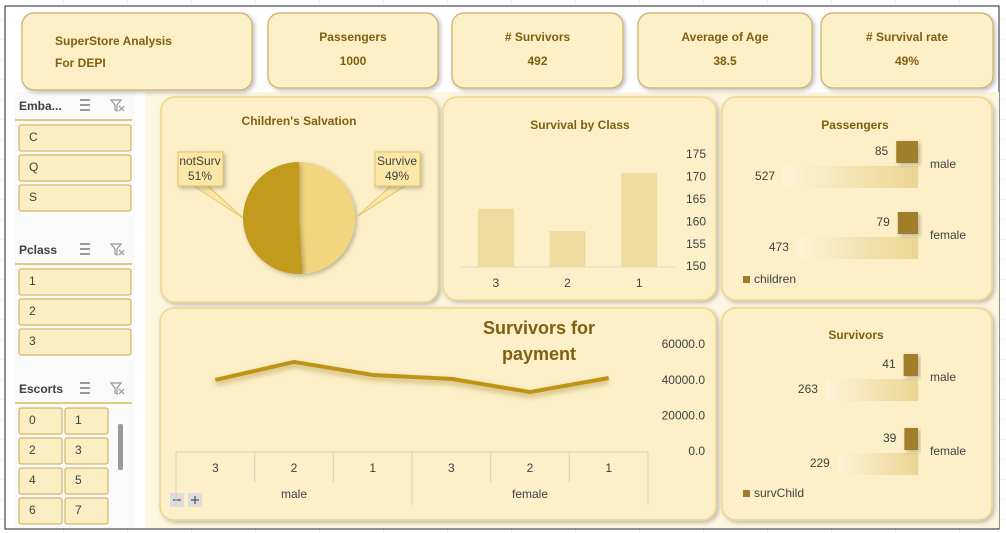 The height and width of the screenshot is (533, 1006). What do you see at coordinates (78, 480) in the screenshot?
I see `slicer-item-label: 5` at bounding box center [78, 480].